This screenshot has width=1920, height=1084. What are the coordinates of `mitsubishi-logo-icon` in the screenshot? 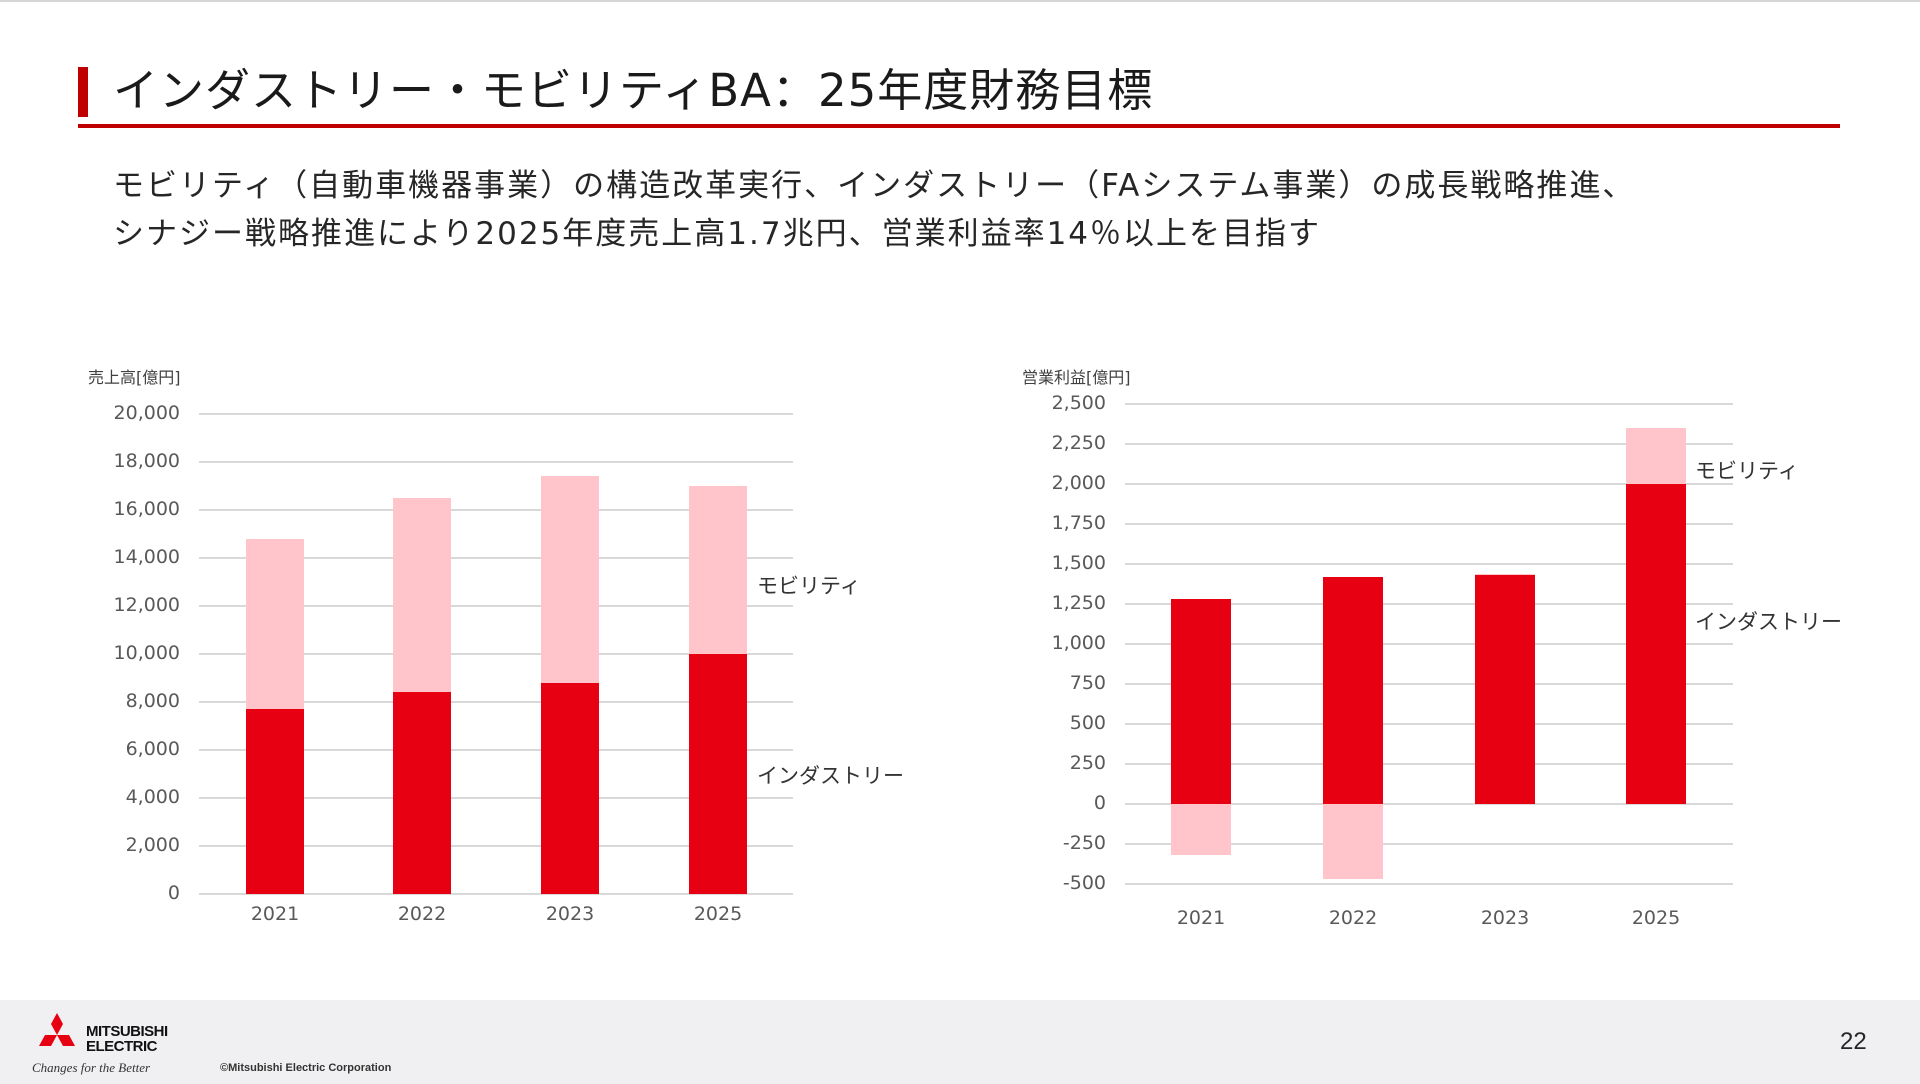 It's located at (57, 1029).